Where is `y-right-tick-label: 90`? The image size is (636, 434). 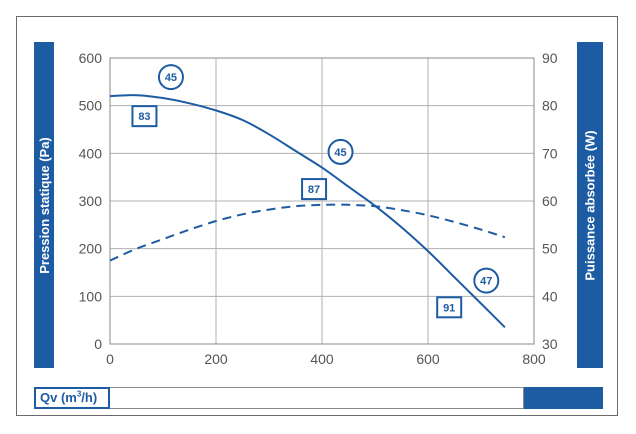 y-right-tick-label: 90 is located at coordinates (550, 58).